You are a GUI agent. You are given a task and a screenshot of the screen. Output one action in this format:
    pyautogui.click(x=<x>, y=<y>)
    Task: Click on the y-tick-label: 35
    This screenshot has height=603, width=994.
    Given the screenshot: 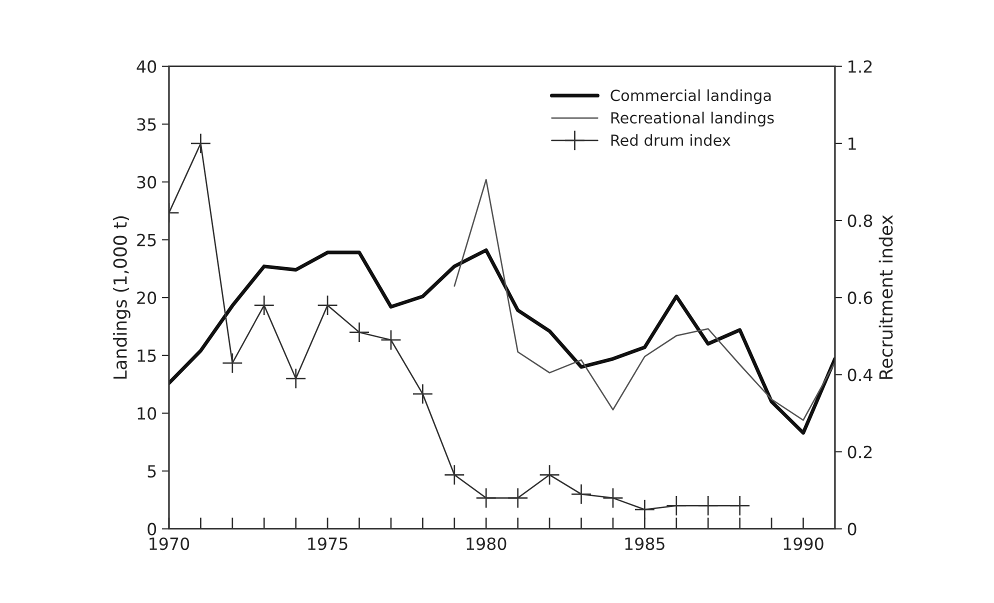 What is the action you would take?
    pyautogui.click(x=146, y=124)
    